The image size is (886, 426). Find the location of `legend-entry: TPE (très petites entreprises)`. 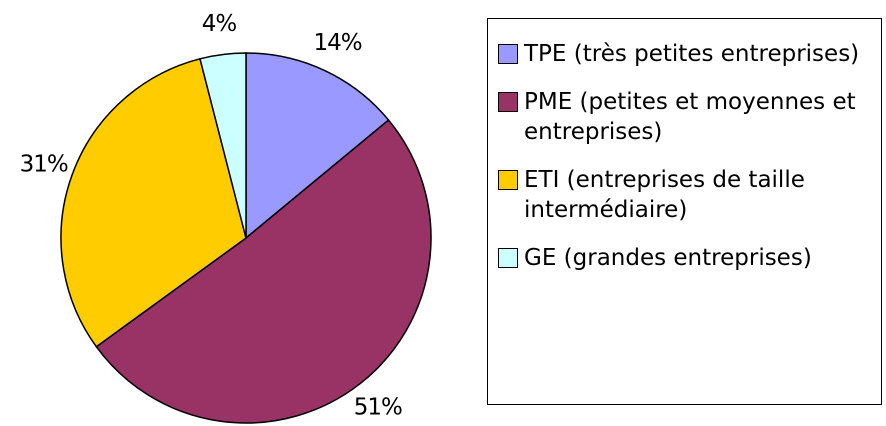

legend-entry: TPE (très petites entreprises) is located at coordinates (689, 54).